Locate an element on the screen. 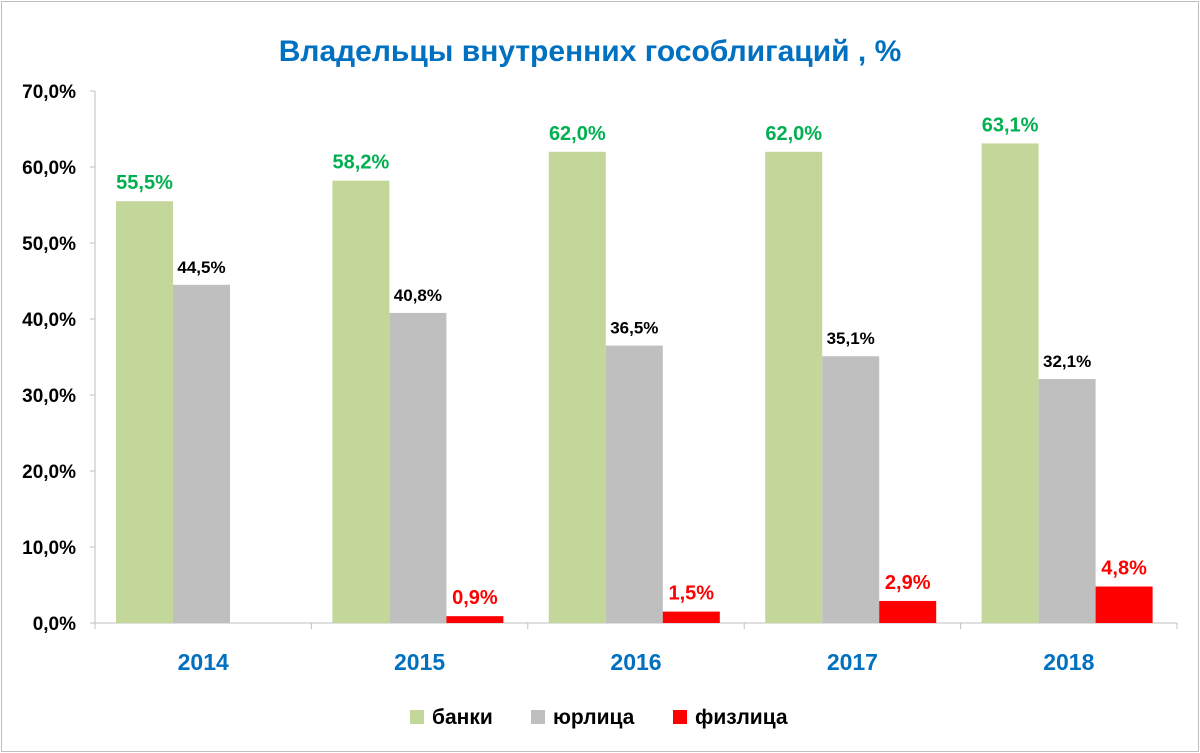 The image size is (1200, 753). y-tick-label: 70,0% is located at coordinates (49, 92).